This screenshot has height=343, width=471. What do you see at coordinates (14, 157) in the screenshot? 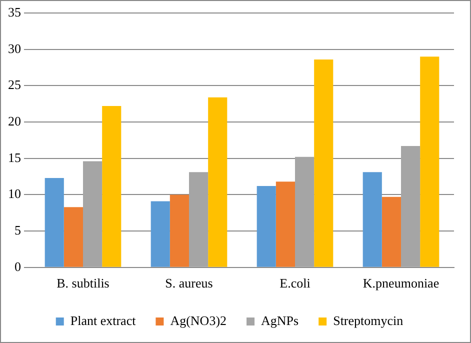
I see `y-tick-label: 15` at bounding box center [14, 157].